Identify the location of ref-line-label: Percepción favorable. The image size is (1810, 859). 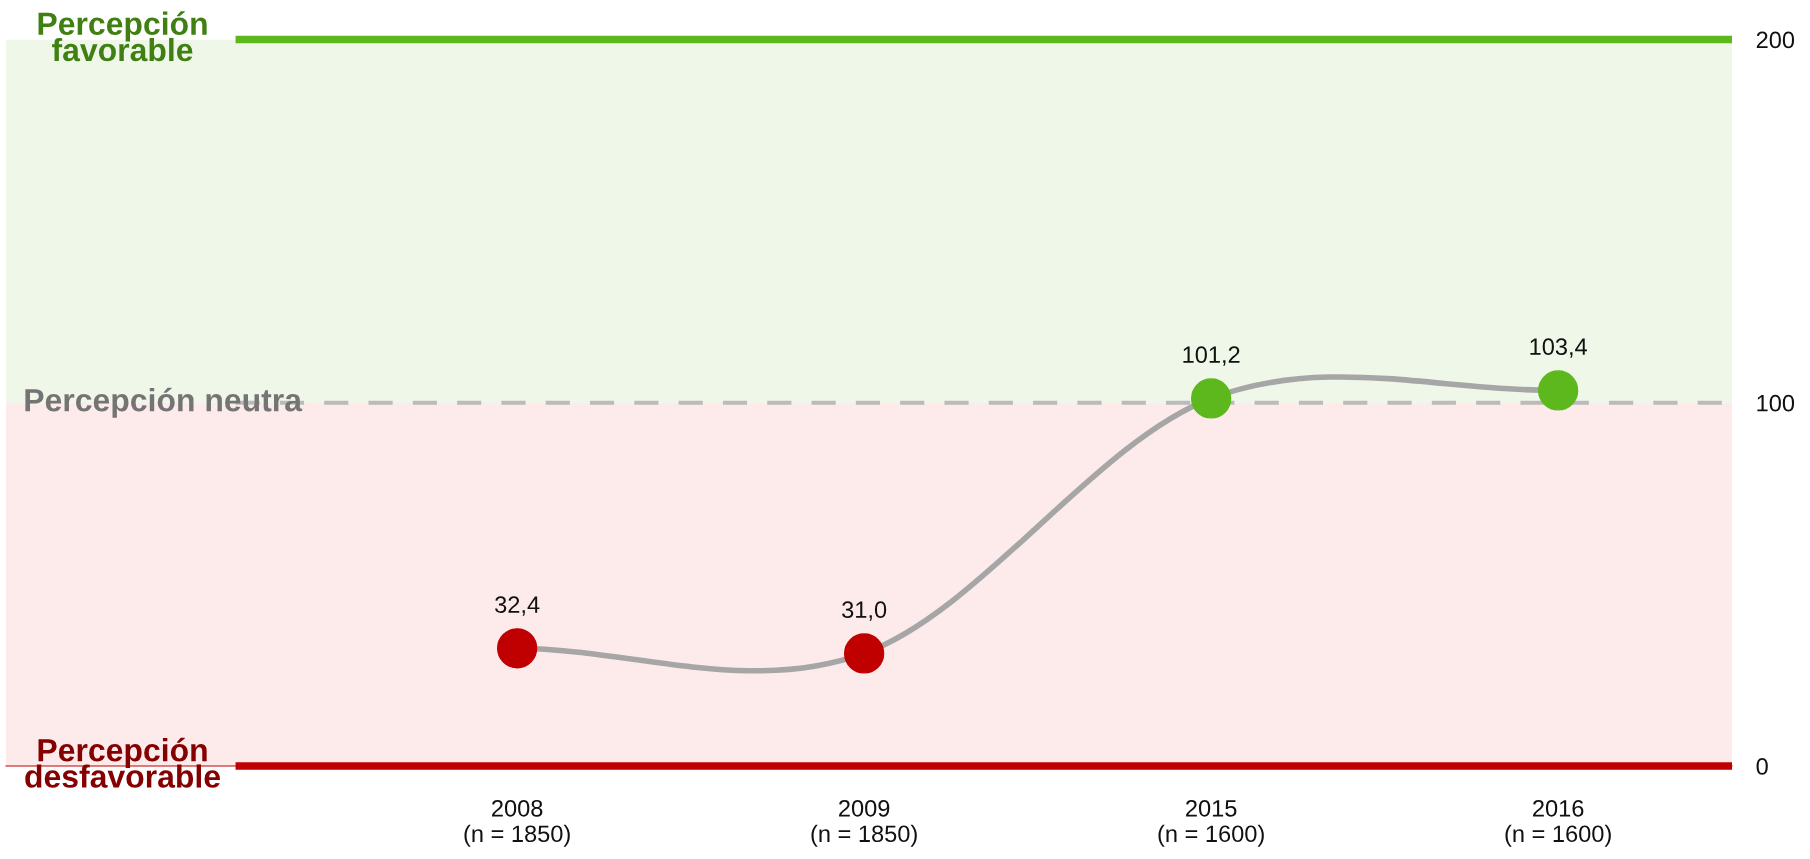
(122, 36).